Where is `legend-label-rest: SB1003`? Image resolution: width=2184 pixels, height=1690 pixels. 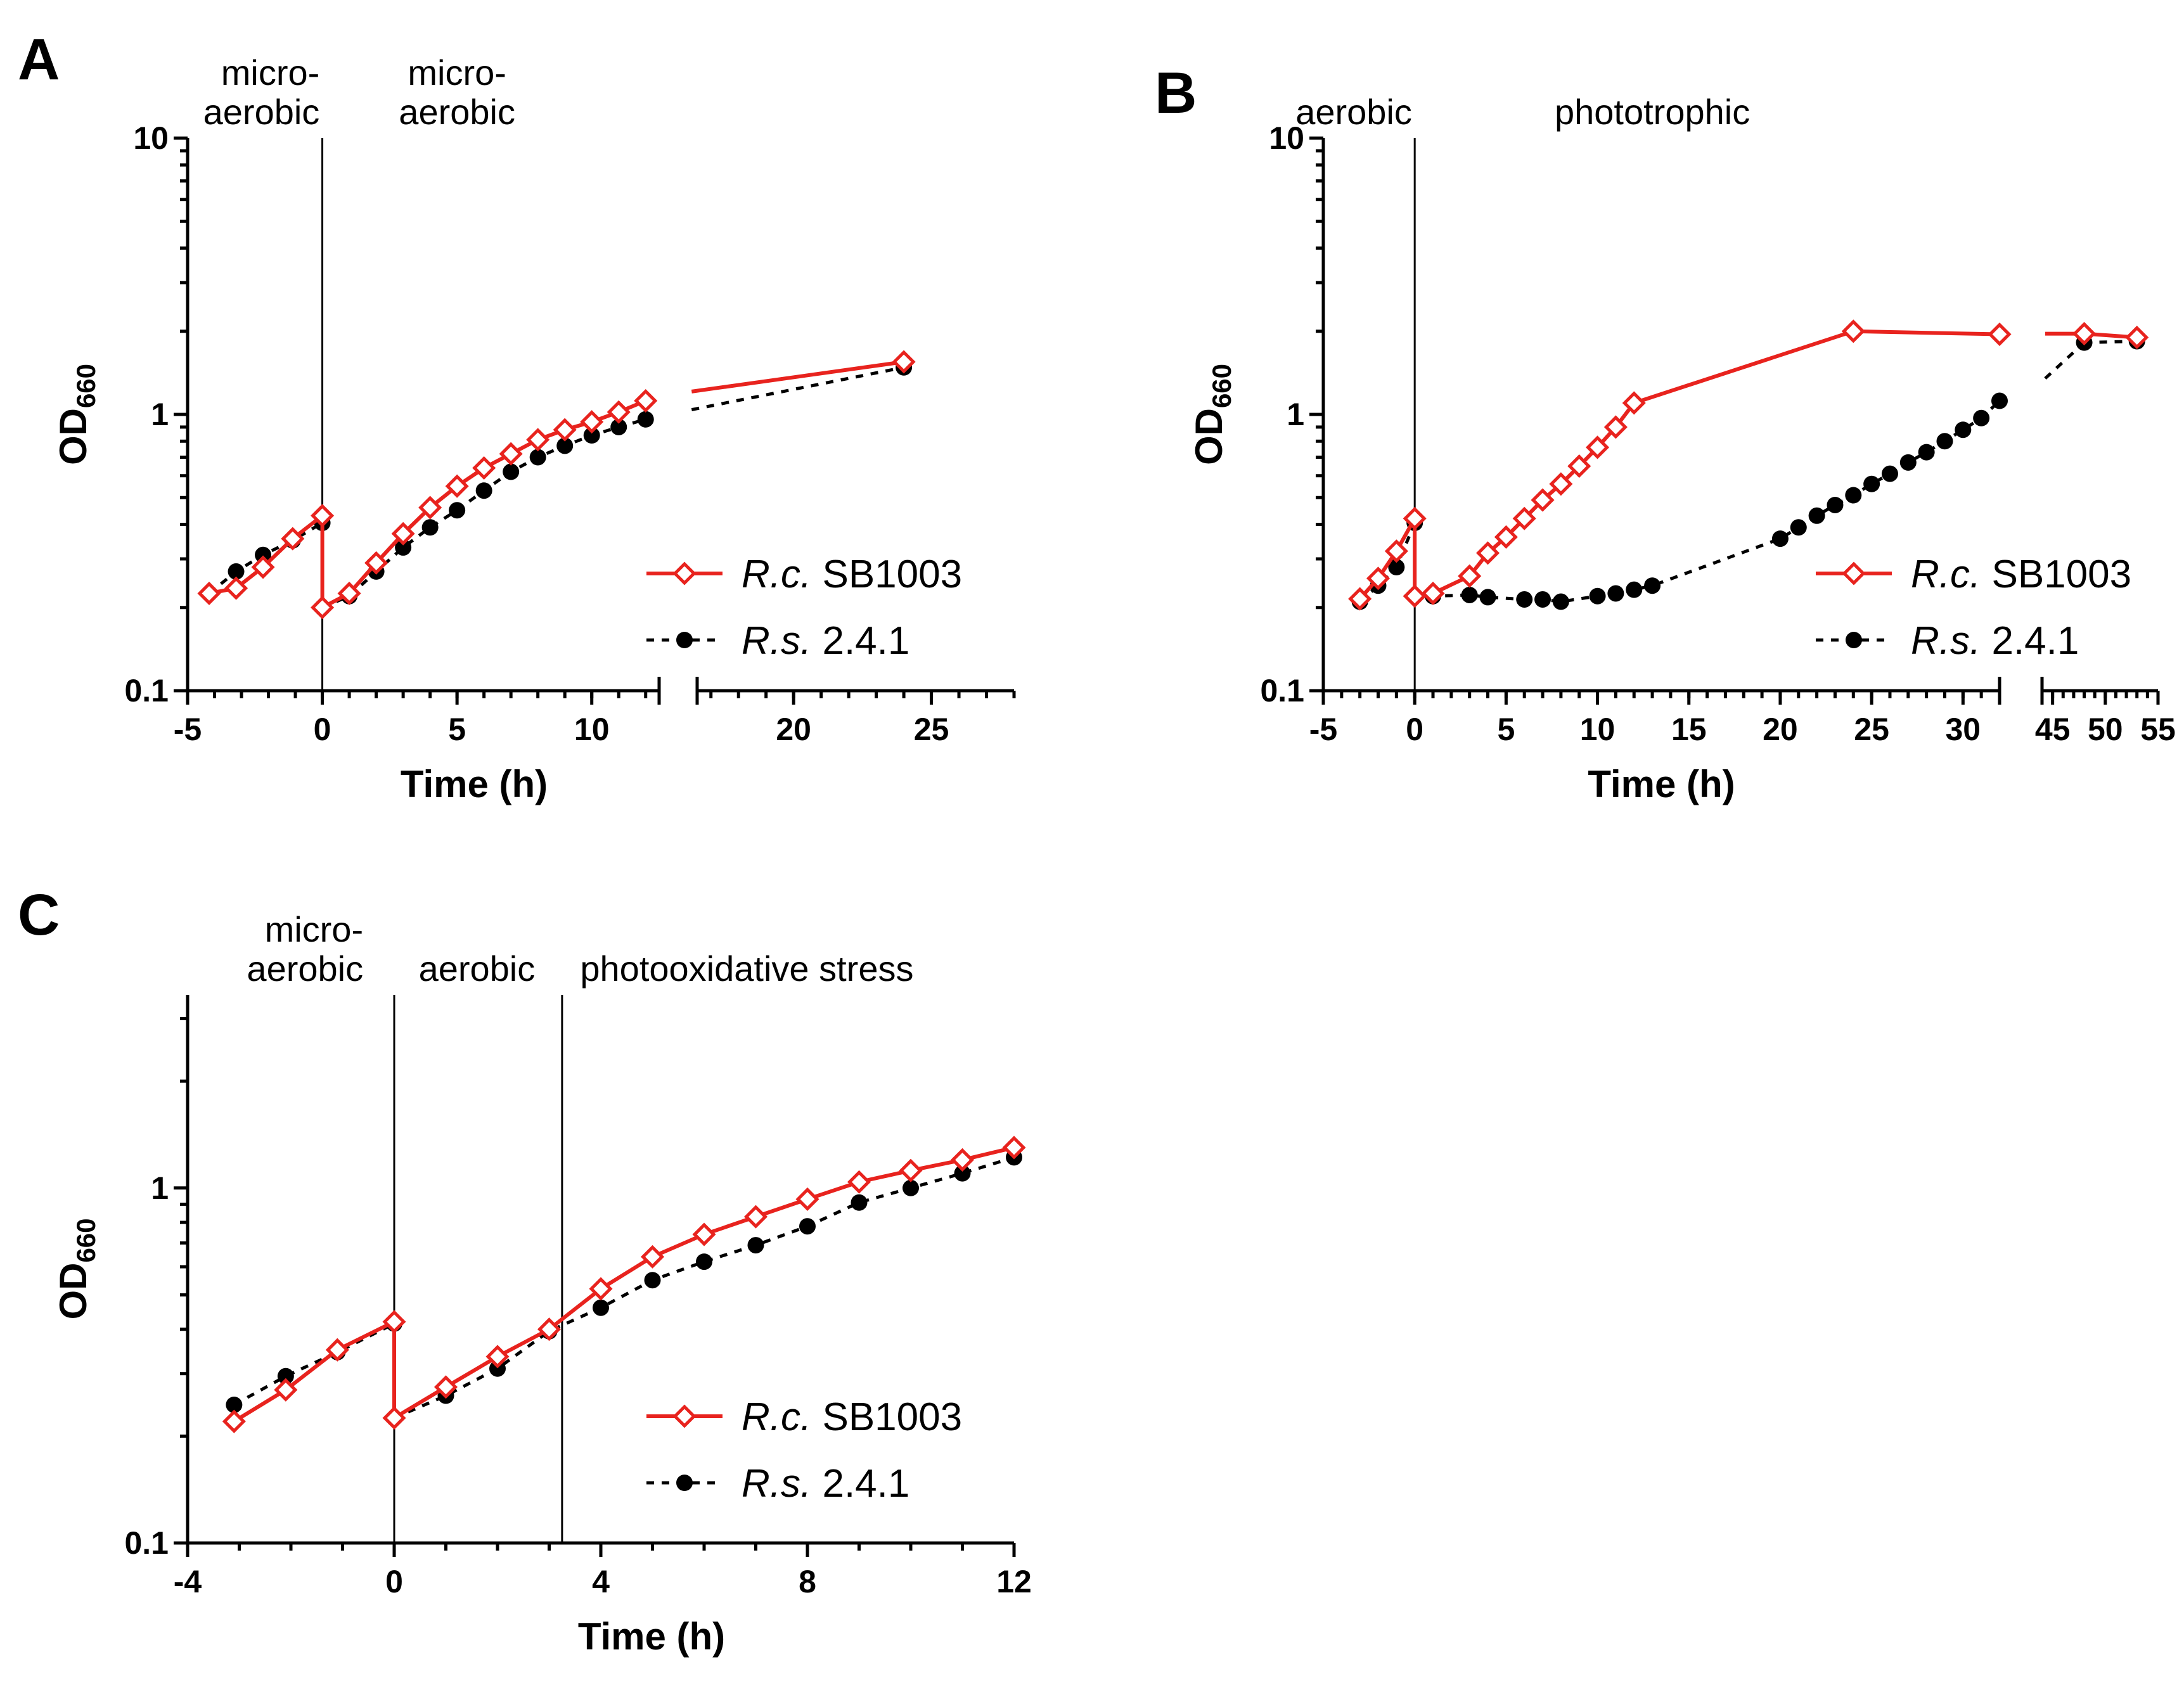 legend-label-rest: SB1003 is located at coordinates (886, 1417).